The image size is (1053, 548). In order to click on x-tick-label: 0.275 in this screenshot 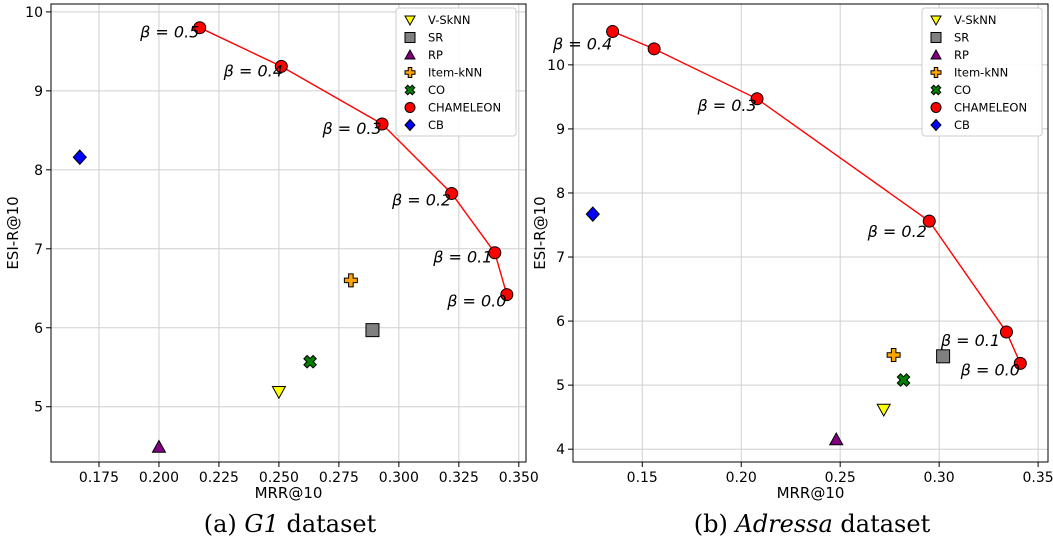, I will do `click(339, 478)`.